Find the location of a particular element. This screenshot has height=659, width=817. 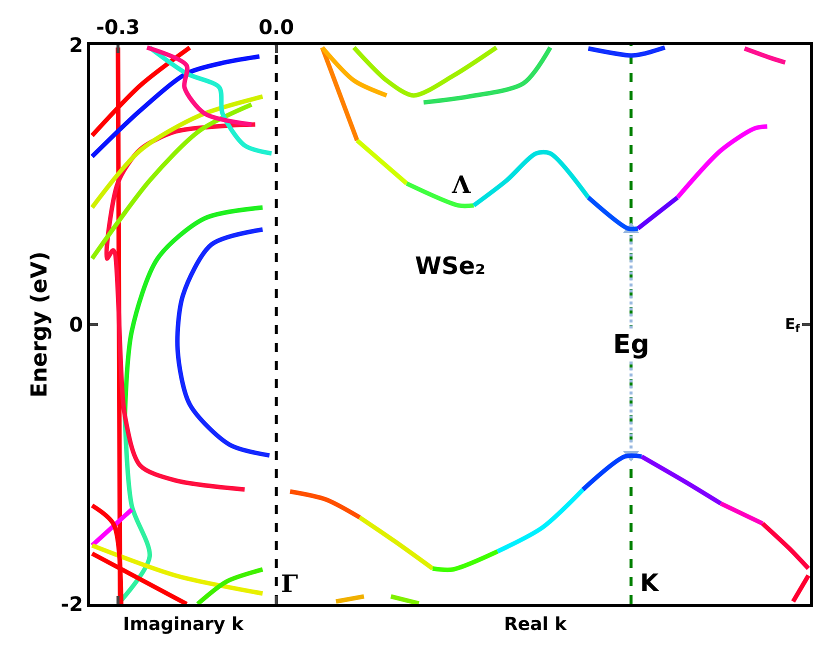

x-tick-label: 0.0 is located at coordinates (276, 27).